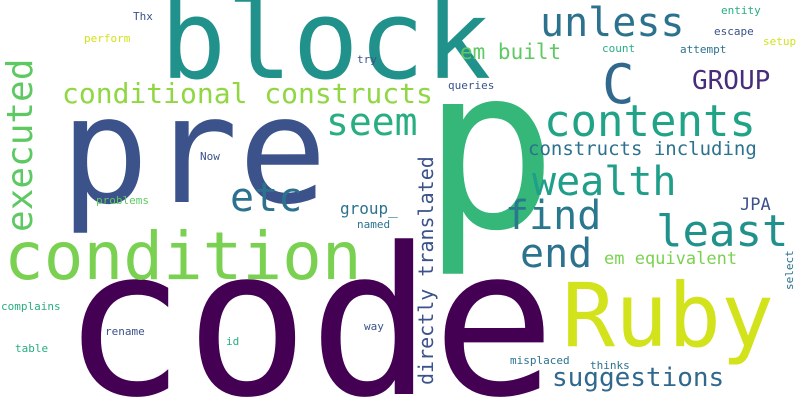 This screenshot has width=800, height=400. Describe the element at coordinates (210, 156) in the screenshot. I see `word-now: Now` at that location.